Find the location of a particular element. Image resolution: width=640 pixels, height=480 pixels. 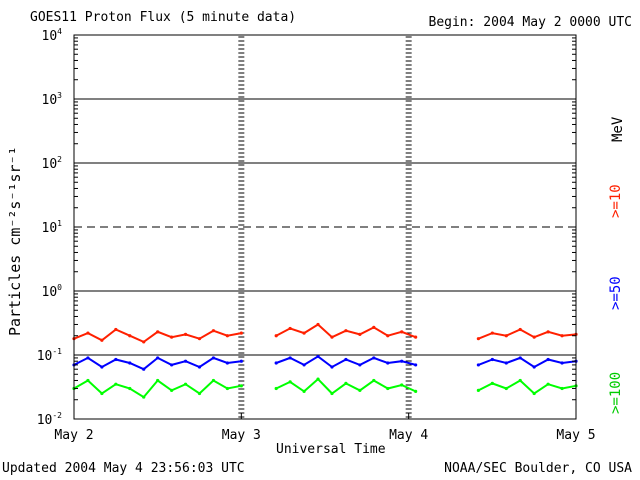

y-tick-label: 10³ is located at coordinates (52, 99).